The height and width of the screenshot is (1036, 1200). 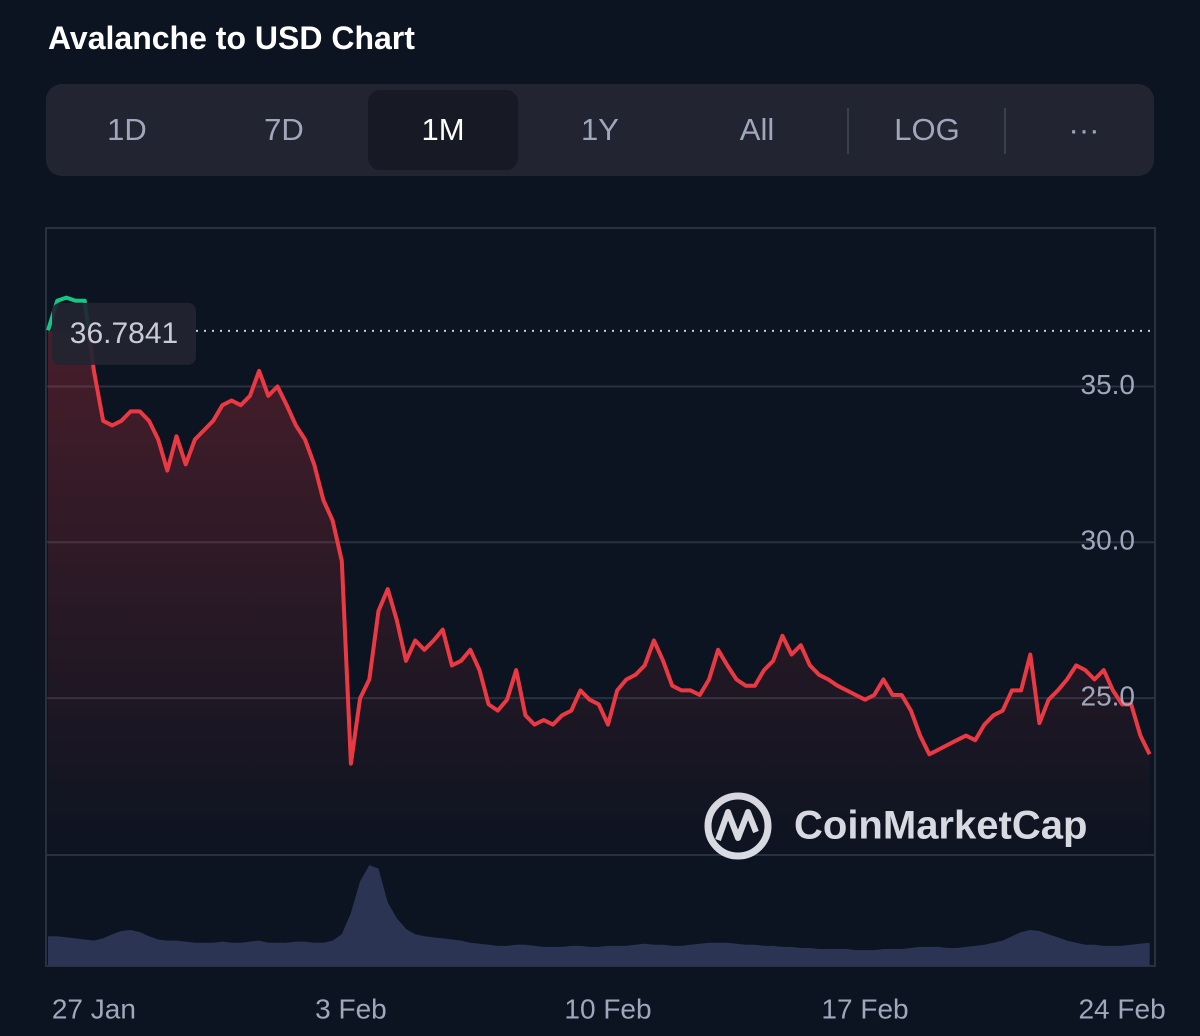 I want to click on range-tab: 1Y, so click(x=600, y=129).